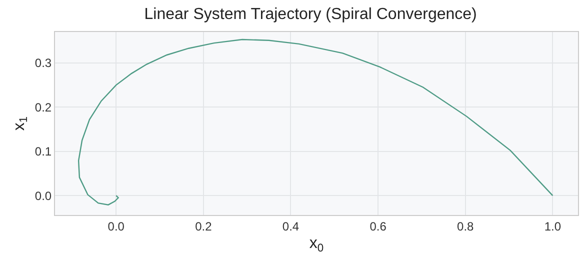 Image resolution: width=586 pixels, height=260 pixels. Describe the element at coordinates (43, 195) in the screenshot. I see `y-tick-label: 0.0` at that location.